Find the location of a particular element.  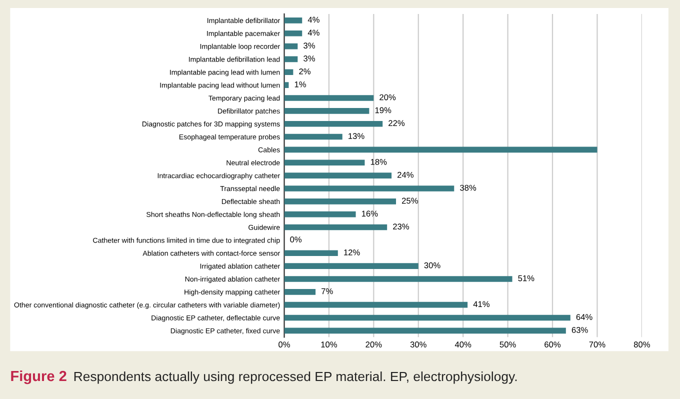

data-label: 51% is located at coordinates (526, 278).